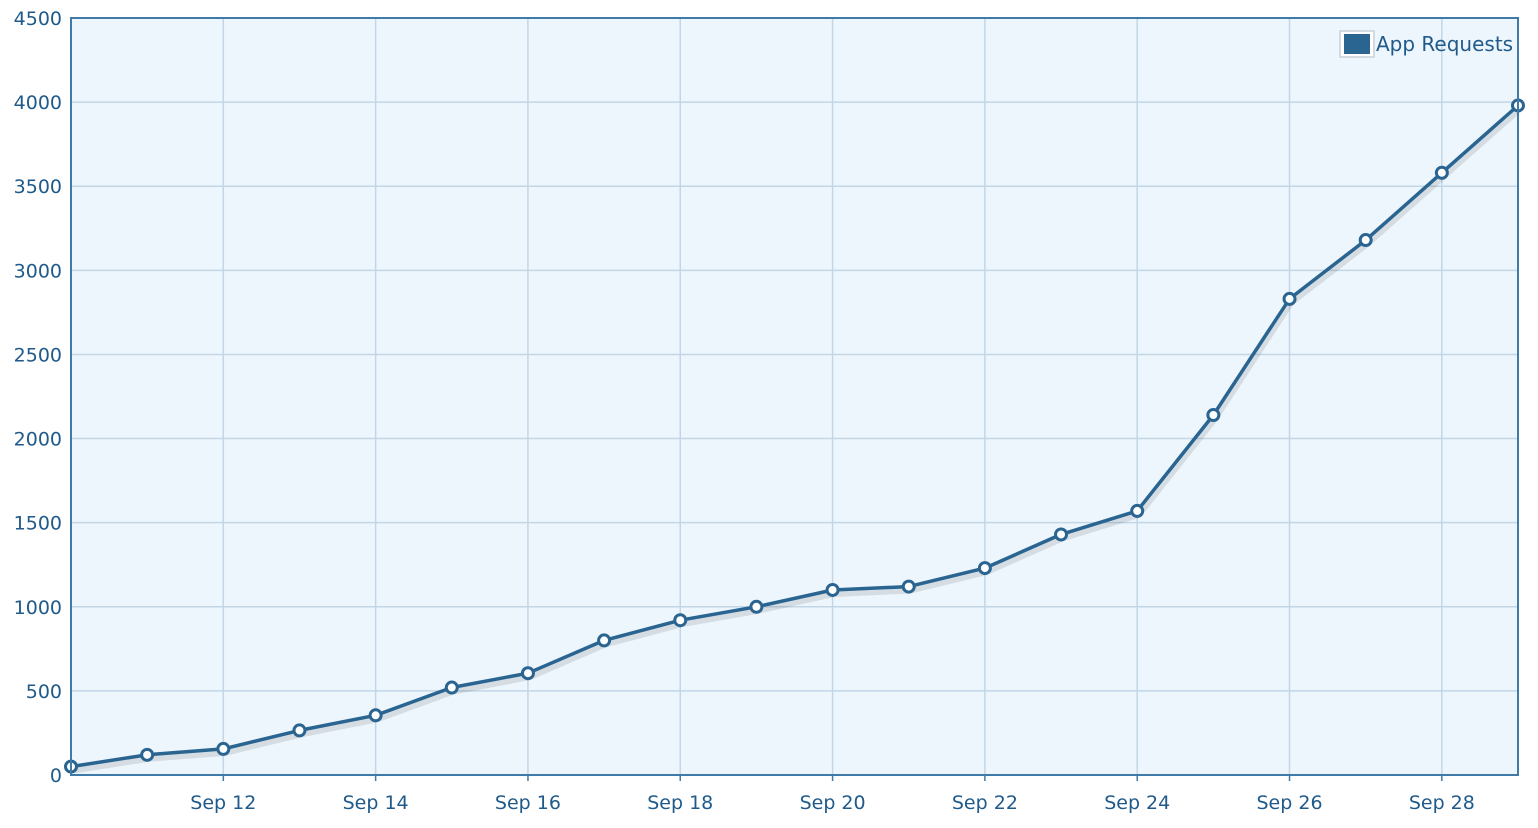  What do you see at coordinates (528, 803) in the screenshot?
I see `x-tick-label: Sep 16` at bounding box center [528, 803].